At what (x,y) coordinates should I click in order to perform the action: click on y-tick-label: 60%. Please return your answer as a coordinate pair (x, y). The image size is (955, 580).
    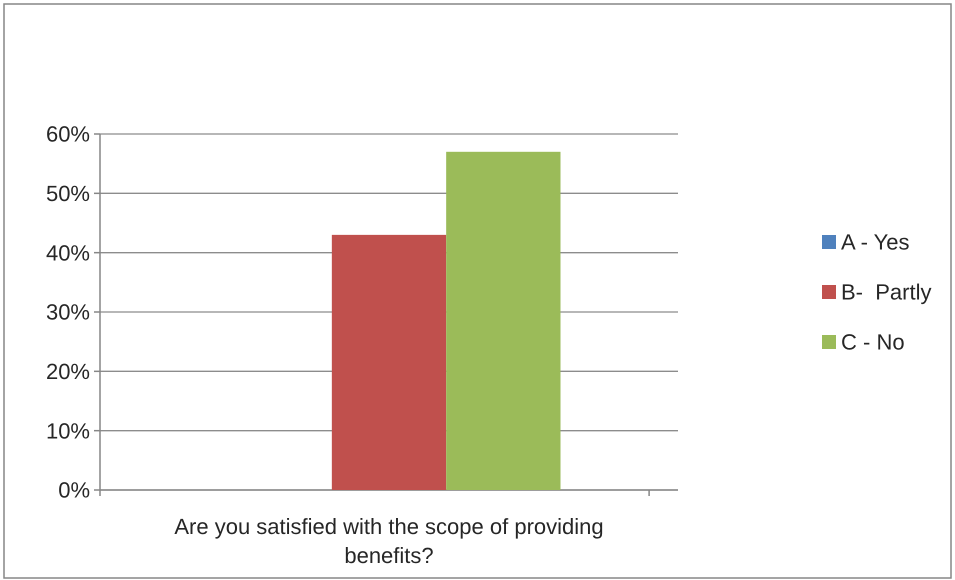
    Looking at the image, I should click on (68, 134).